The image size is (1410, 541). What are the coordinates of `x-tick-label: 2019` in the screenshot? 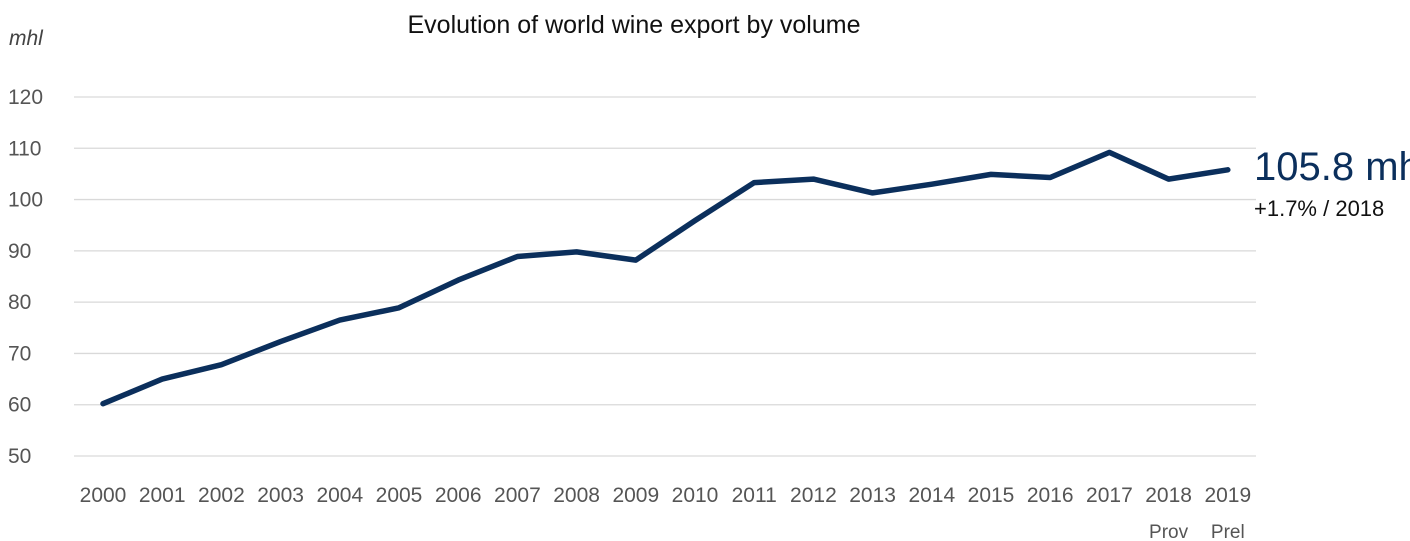 It's located at (1227, 495).